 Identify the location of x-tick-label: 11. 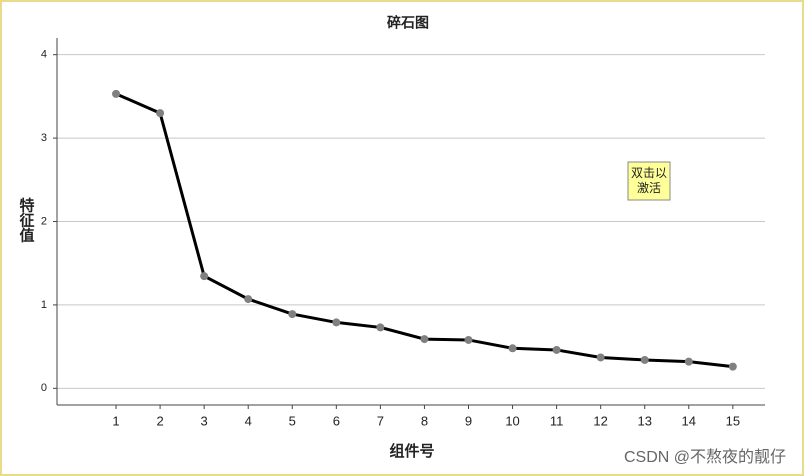
(557, 420).